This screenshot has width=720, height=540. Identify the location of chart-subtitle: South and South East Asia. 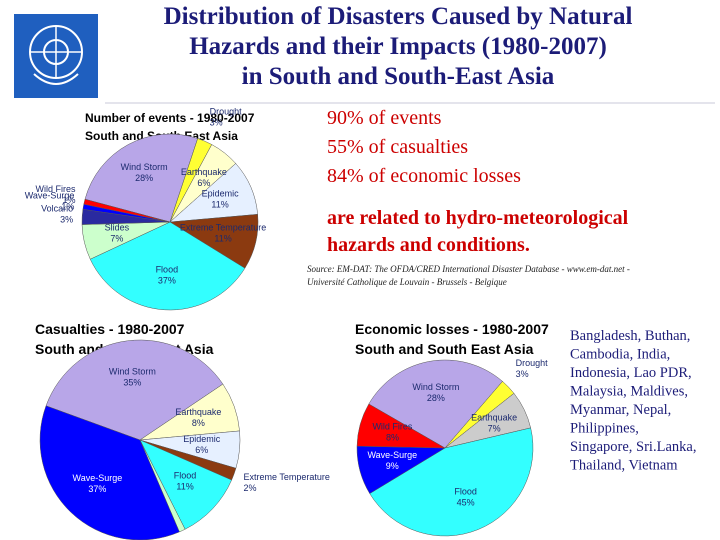
(444, 349).